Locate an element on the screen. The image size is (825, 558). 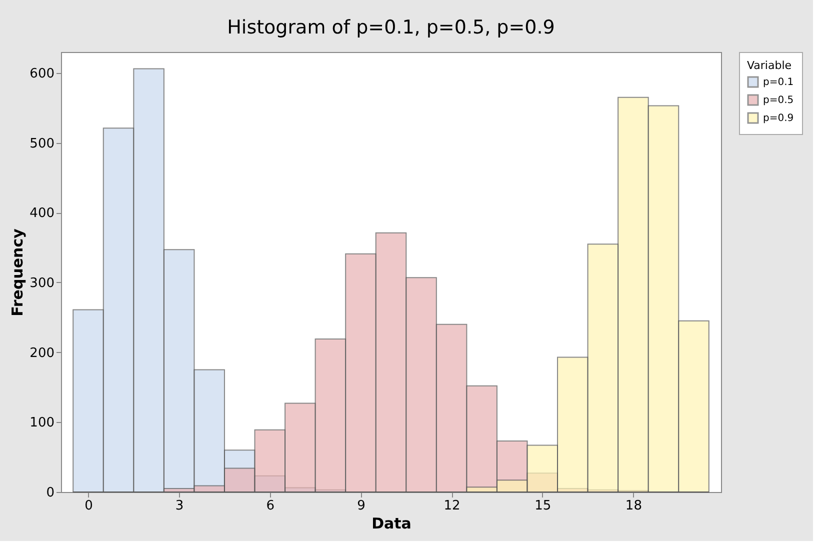
y-tick-label: 300 is located at coordinates (42, 283).